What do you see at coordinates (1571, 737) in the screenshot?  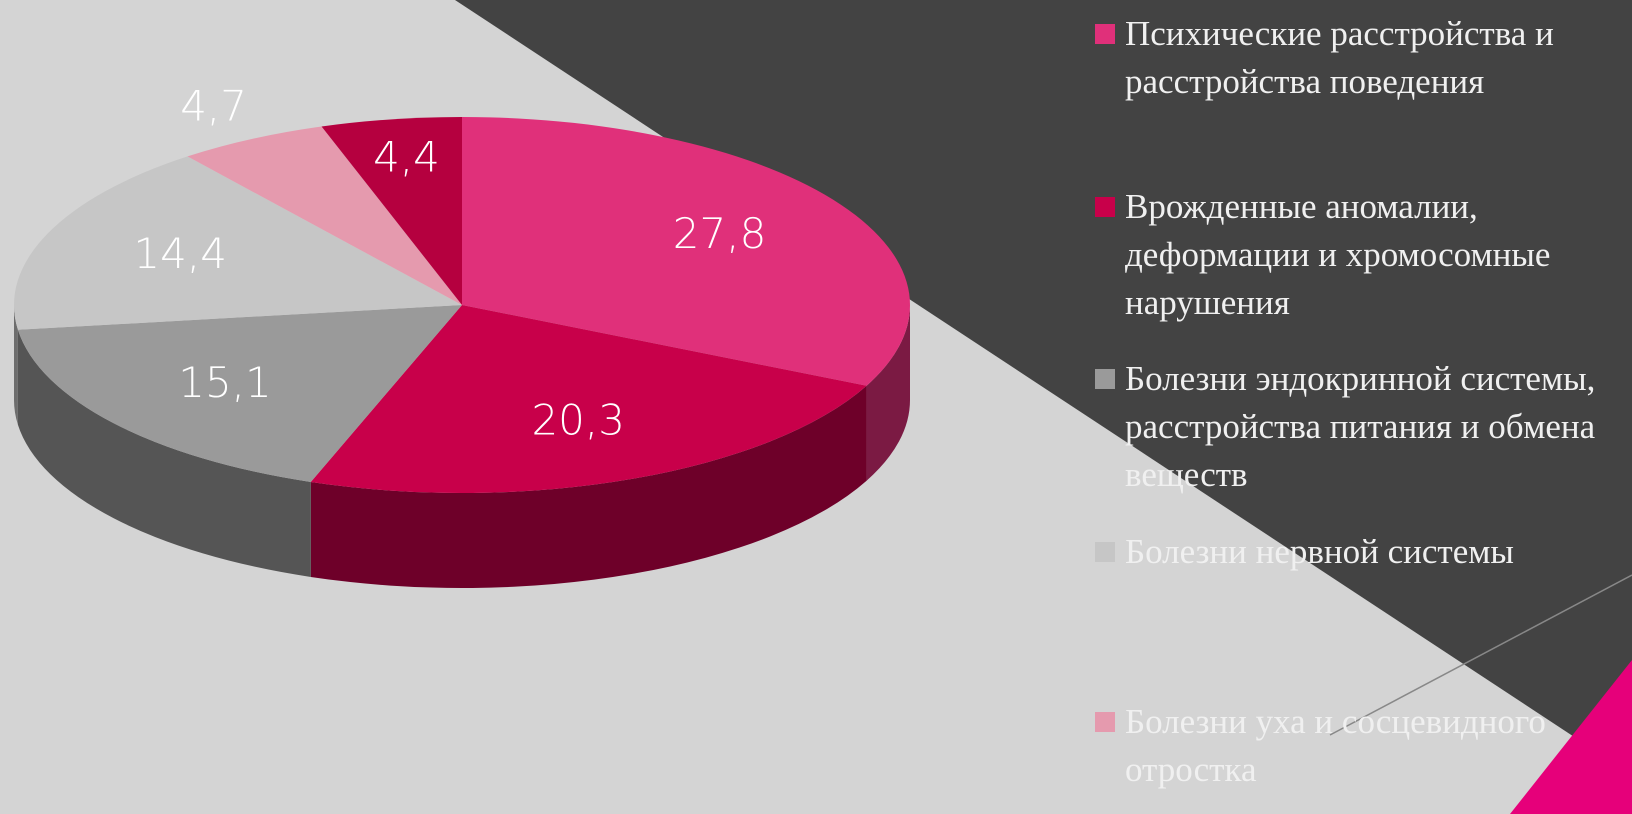 I see `corner-accent` at bounding box center [1571, 737].